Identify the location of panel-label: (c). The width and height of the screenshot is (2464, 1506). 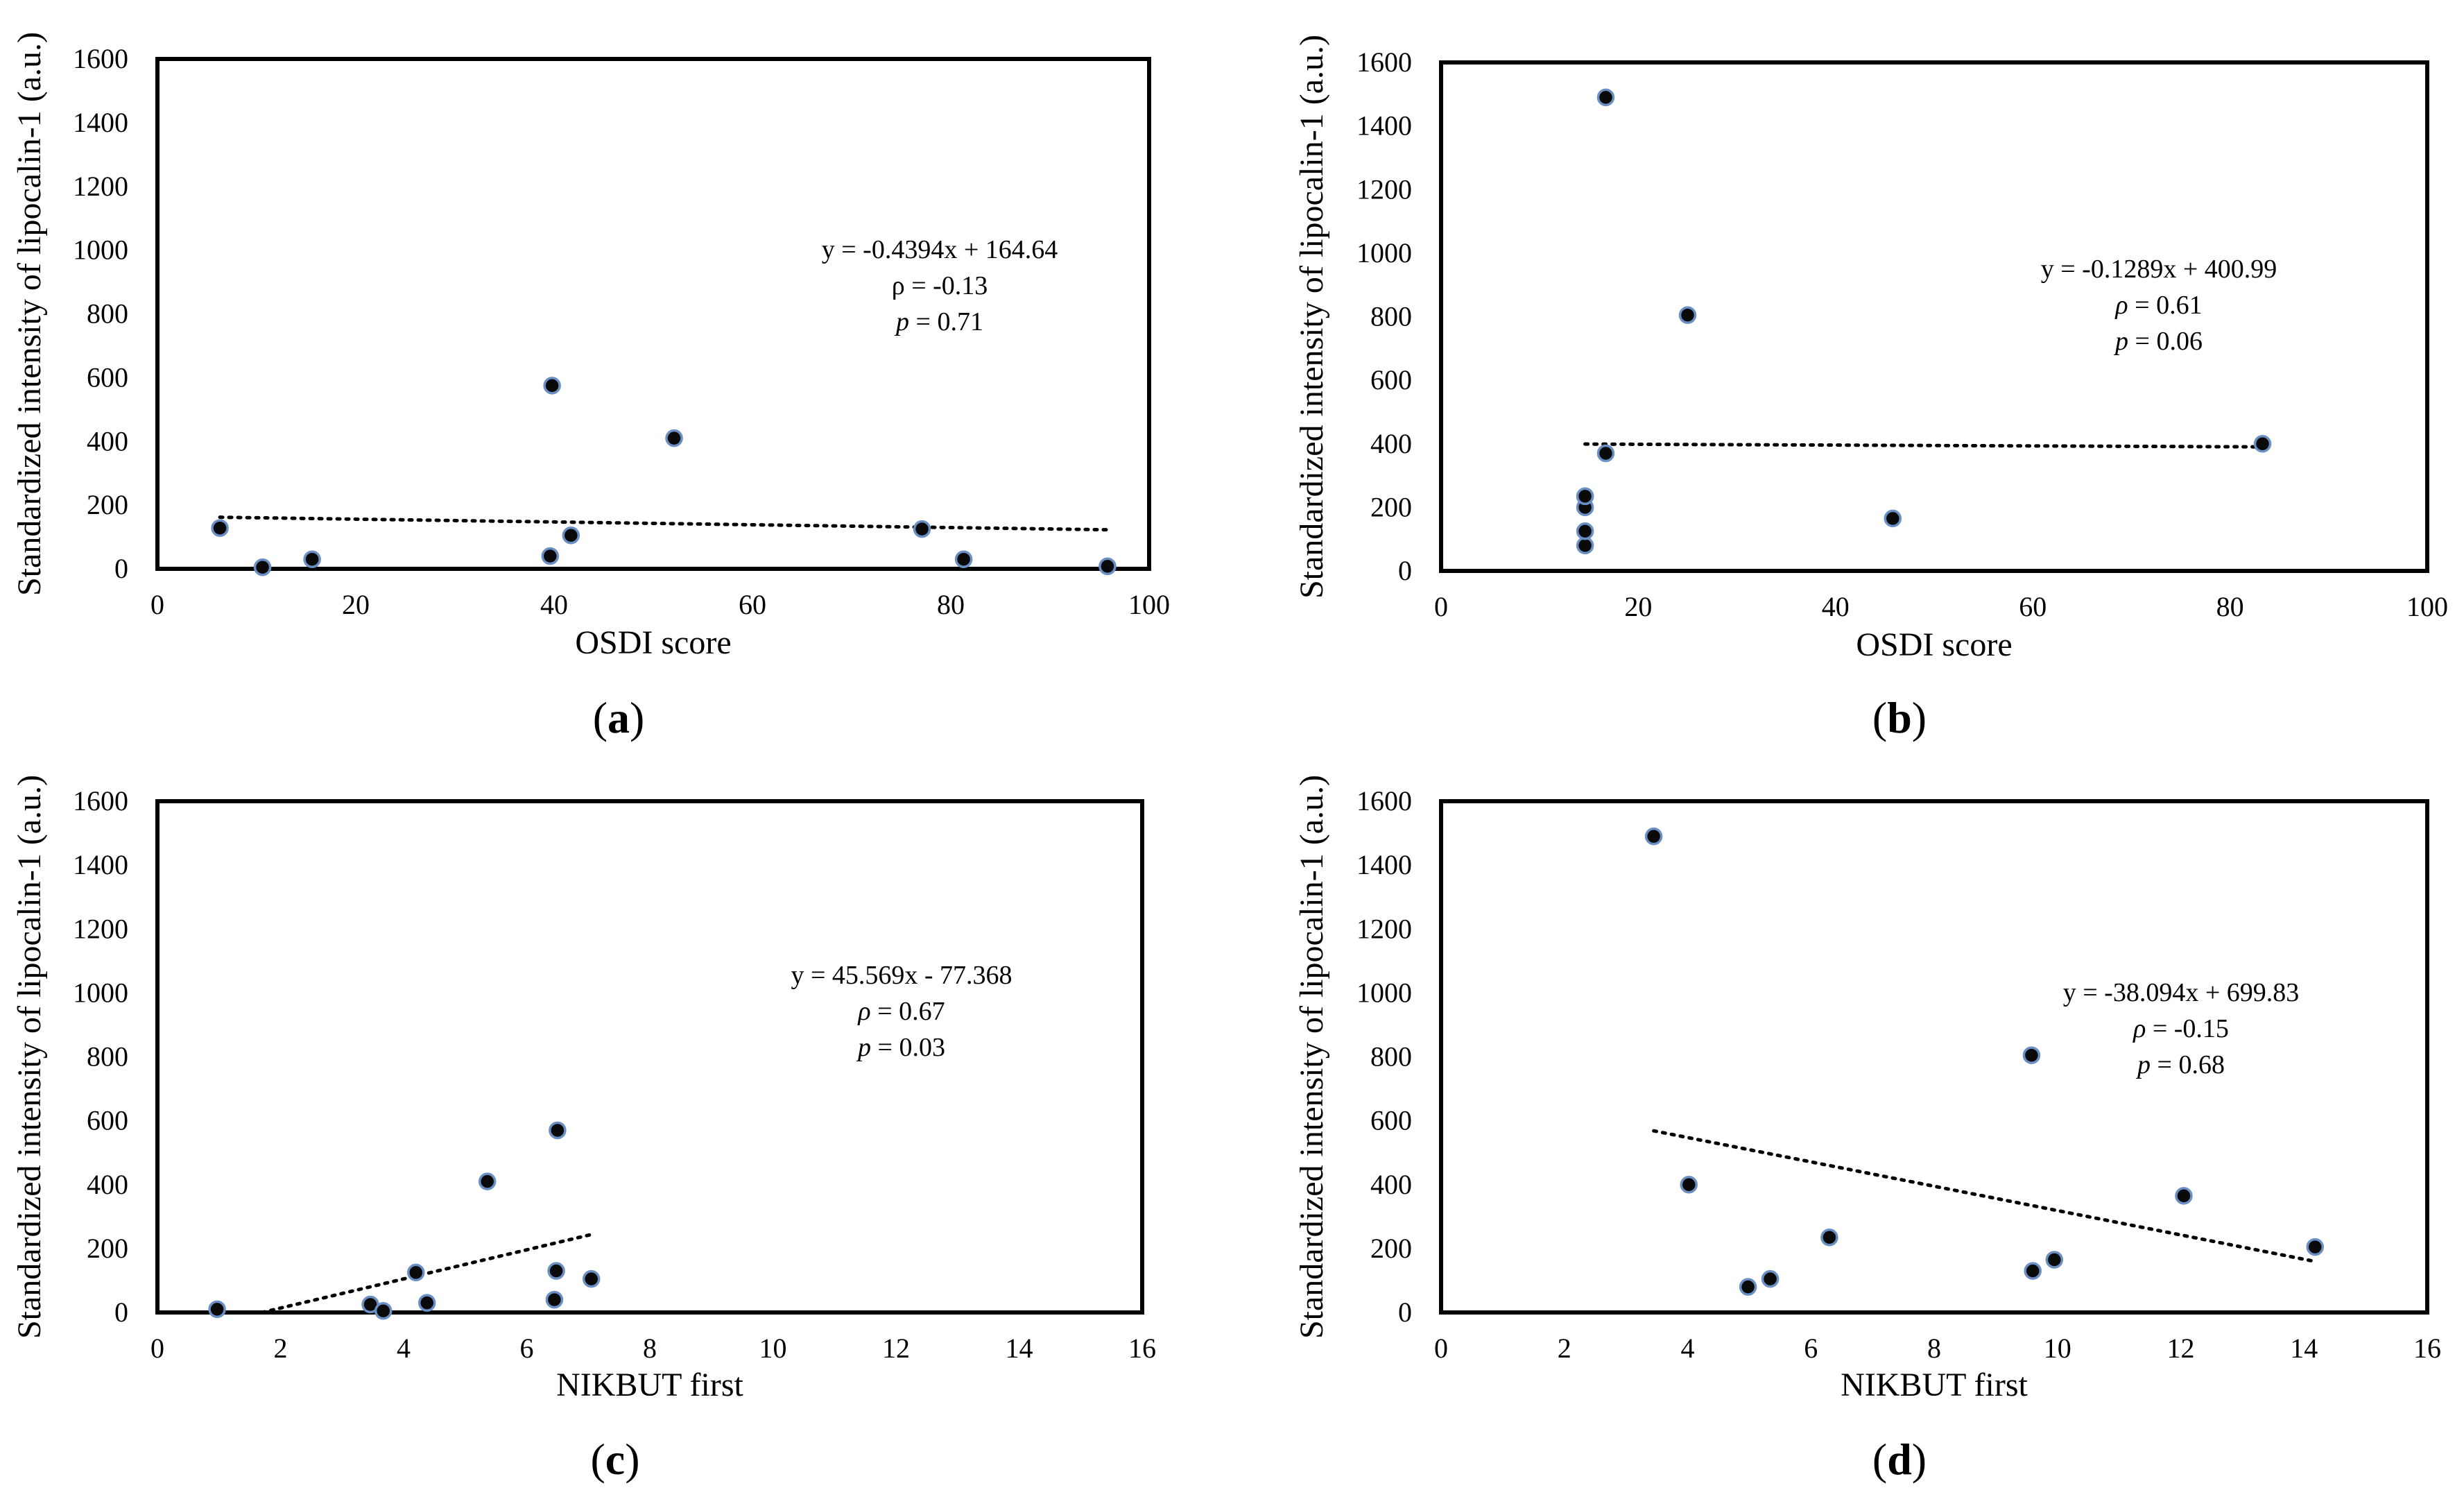
(615, 1459).